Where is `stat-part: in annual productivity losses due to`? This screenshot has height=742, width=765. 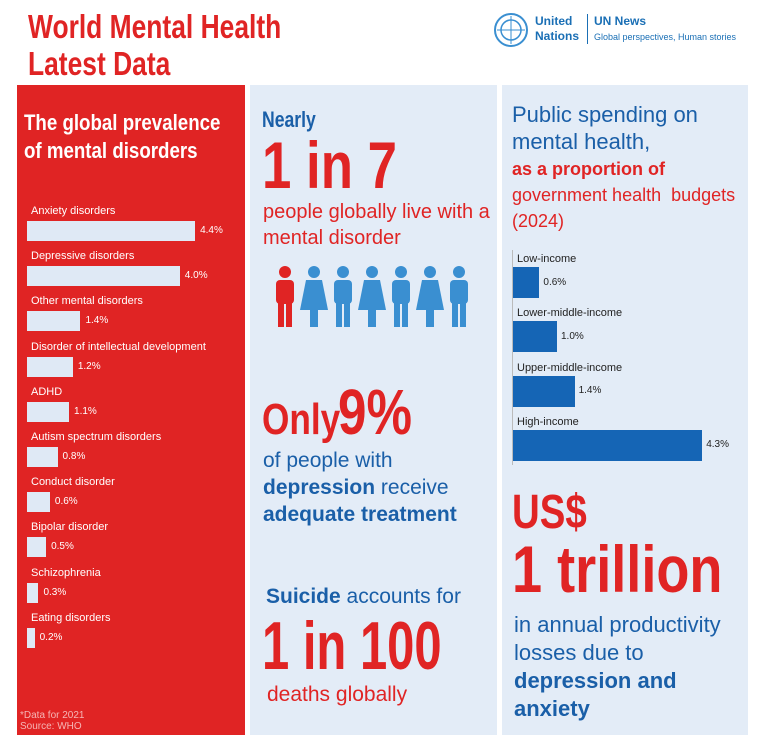
stat-part: in annual productivity losses due to is located at coordinates (617, 638).